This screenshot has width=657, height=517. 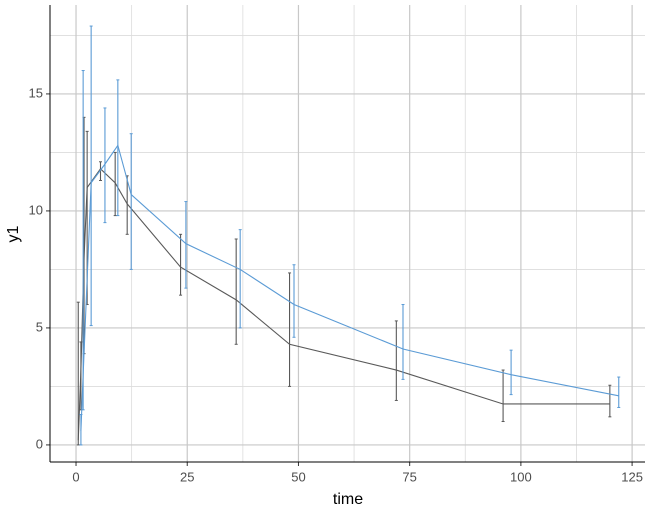 What do you see at coordinates (75, 476) in the screenshot?
I see `x-tick-label: 0` at bounding box center [75, 476].